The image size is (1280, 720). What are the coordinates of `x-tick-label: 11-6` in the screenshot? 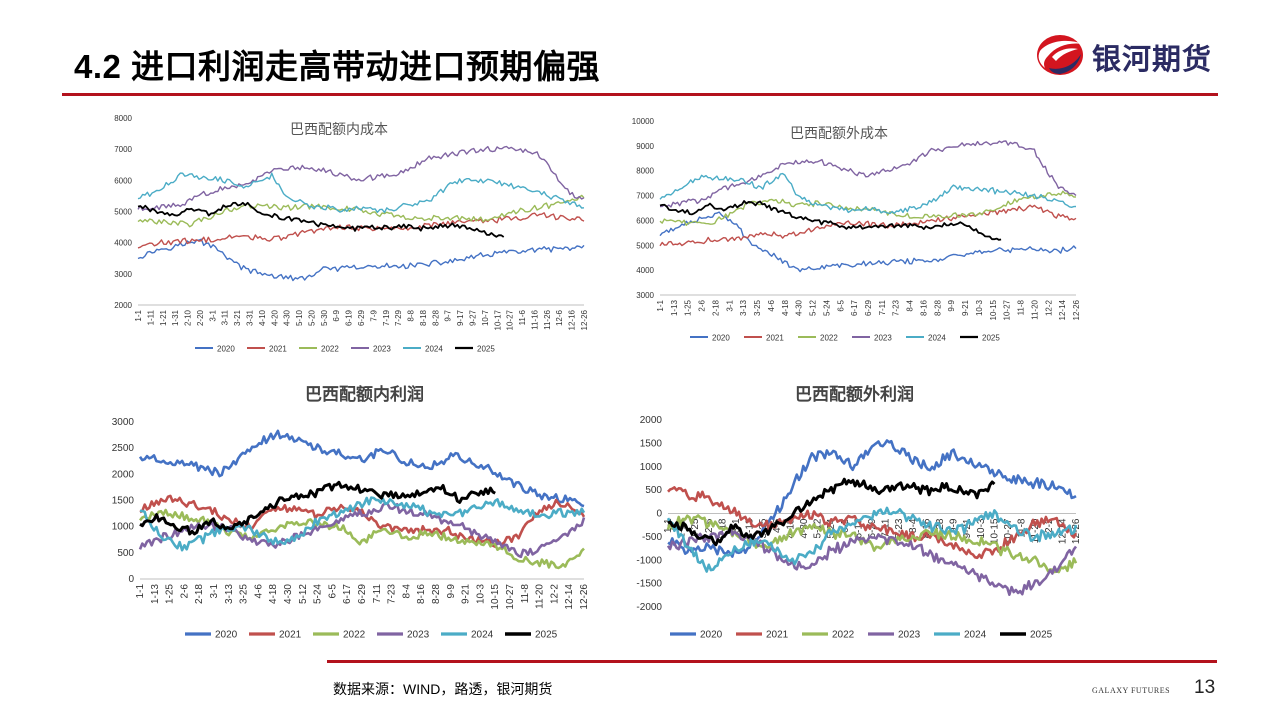 It's located at (522, 317).